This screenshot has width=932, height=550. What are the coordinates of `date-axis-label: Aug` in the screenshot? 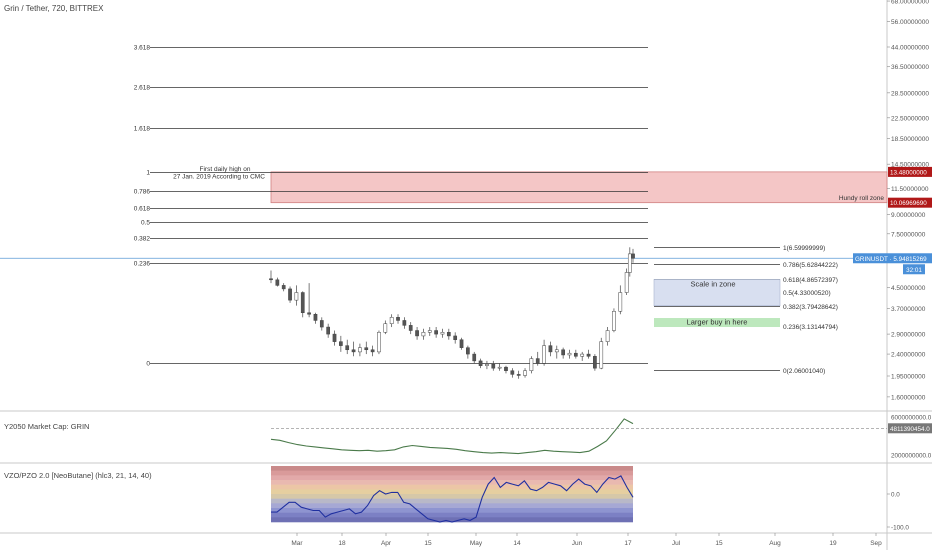 It's located at (775, 543).